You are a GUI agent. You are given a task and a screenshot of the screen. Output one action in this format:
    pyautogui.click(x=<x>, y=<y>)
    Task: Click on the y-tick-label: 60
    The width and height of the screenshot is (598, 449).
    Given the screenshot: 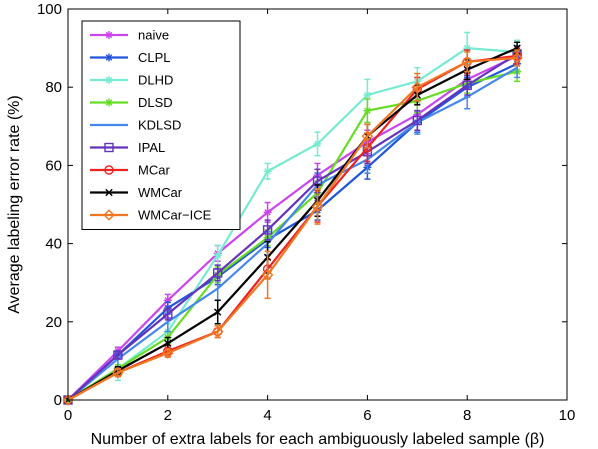 What is the action you would take?
    pyautogui.click(x=53, y=165)
    